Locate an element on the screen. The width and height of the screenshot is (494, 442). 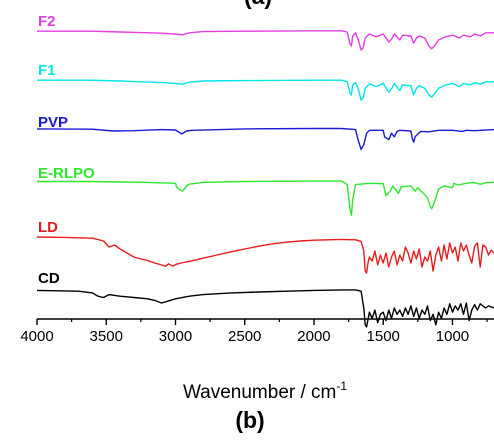
series-labels: F2 F1 PVP E-RLPO LD CD is located at coordinates (66, 150).